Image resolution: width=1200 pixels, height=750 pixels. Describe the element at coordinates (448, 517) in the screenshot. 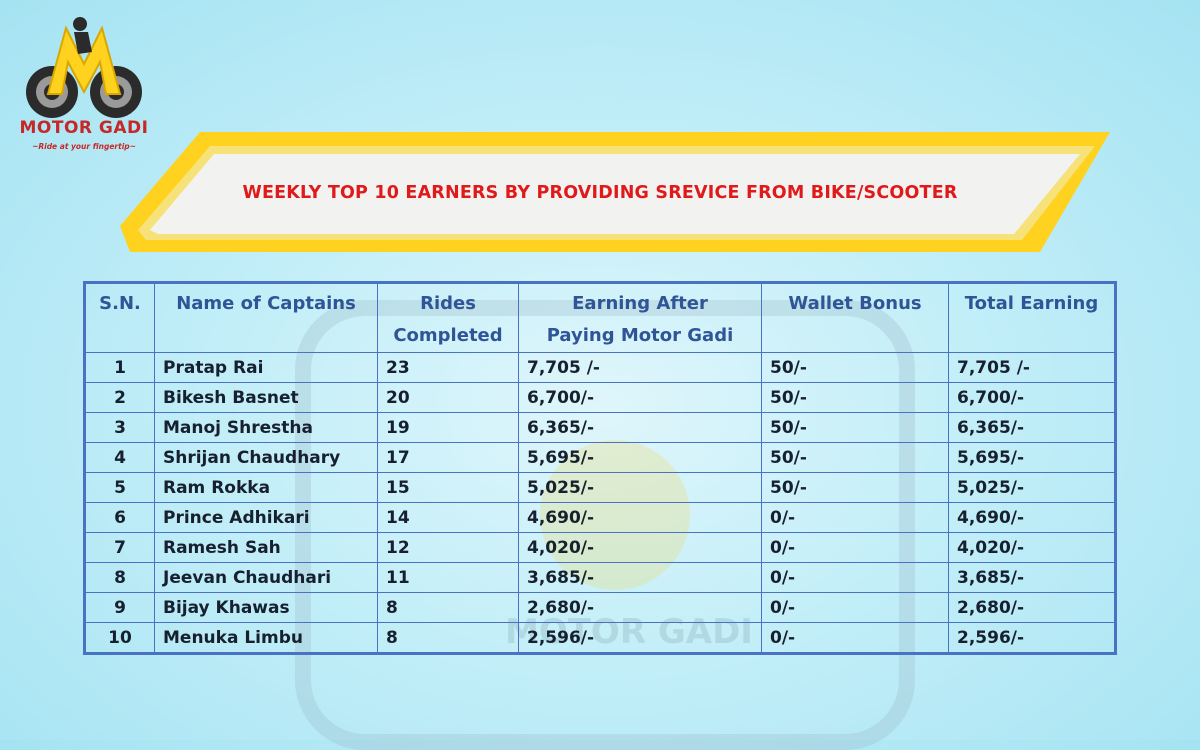

I see `cell-rides: 14` at that location.